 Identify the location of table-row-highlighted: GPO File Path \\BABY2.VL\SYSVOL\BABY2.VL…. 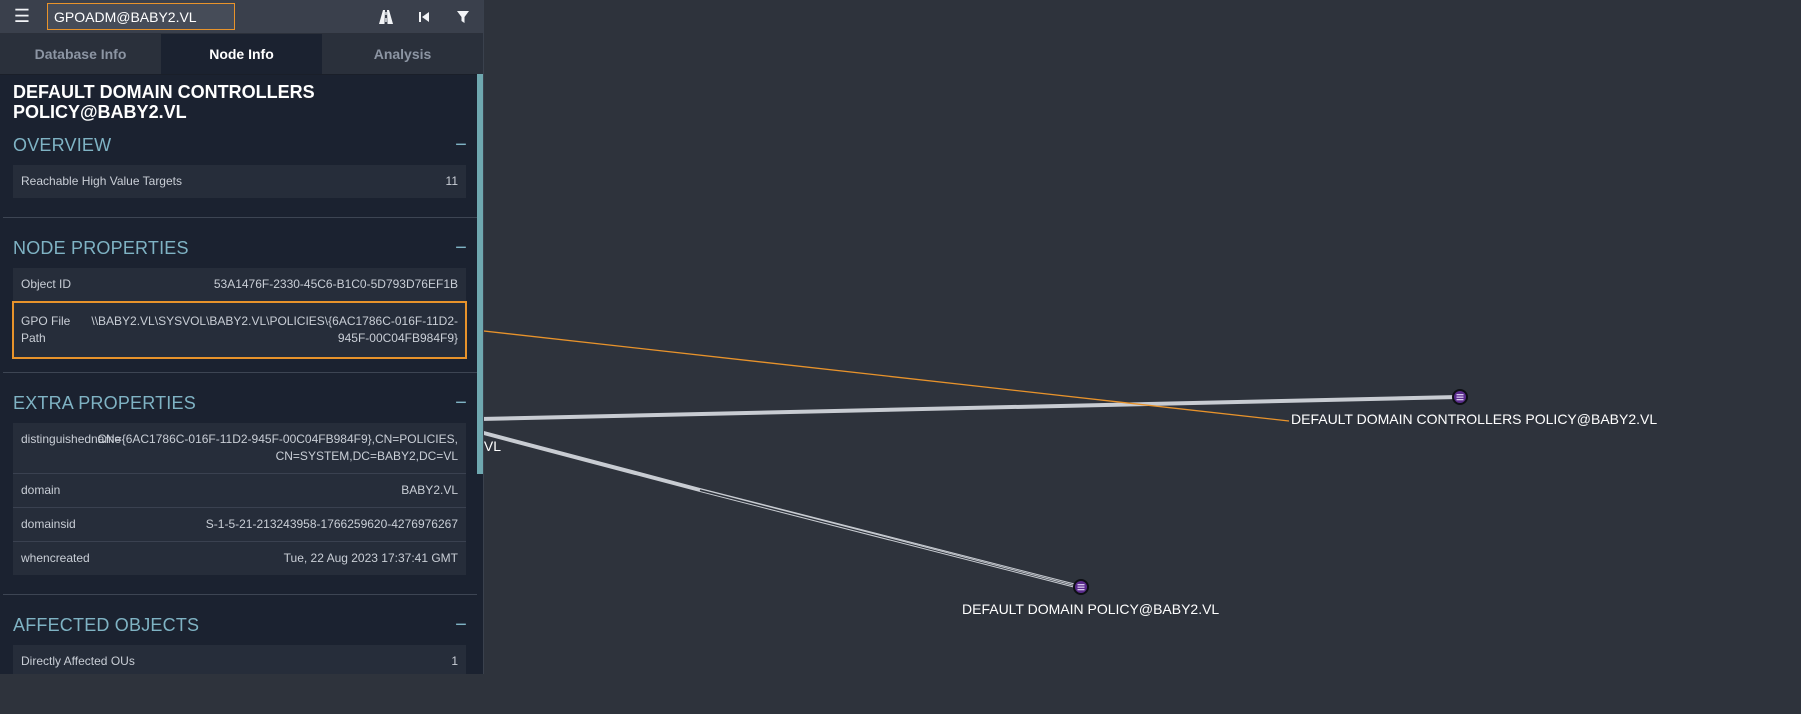
(239, 330).